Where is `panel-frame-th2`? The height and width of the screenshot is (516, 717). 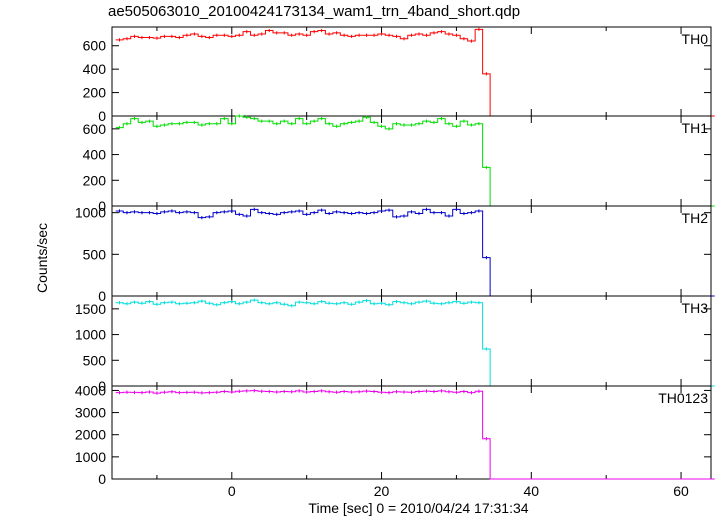 panel-frame-th2 is located at coordinates (411, 251).